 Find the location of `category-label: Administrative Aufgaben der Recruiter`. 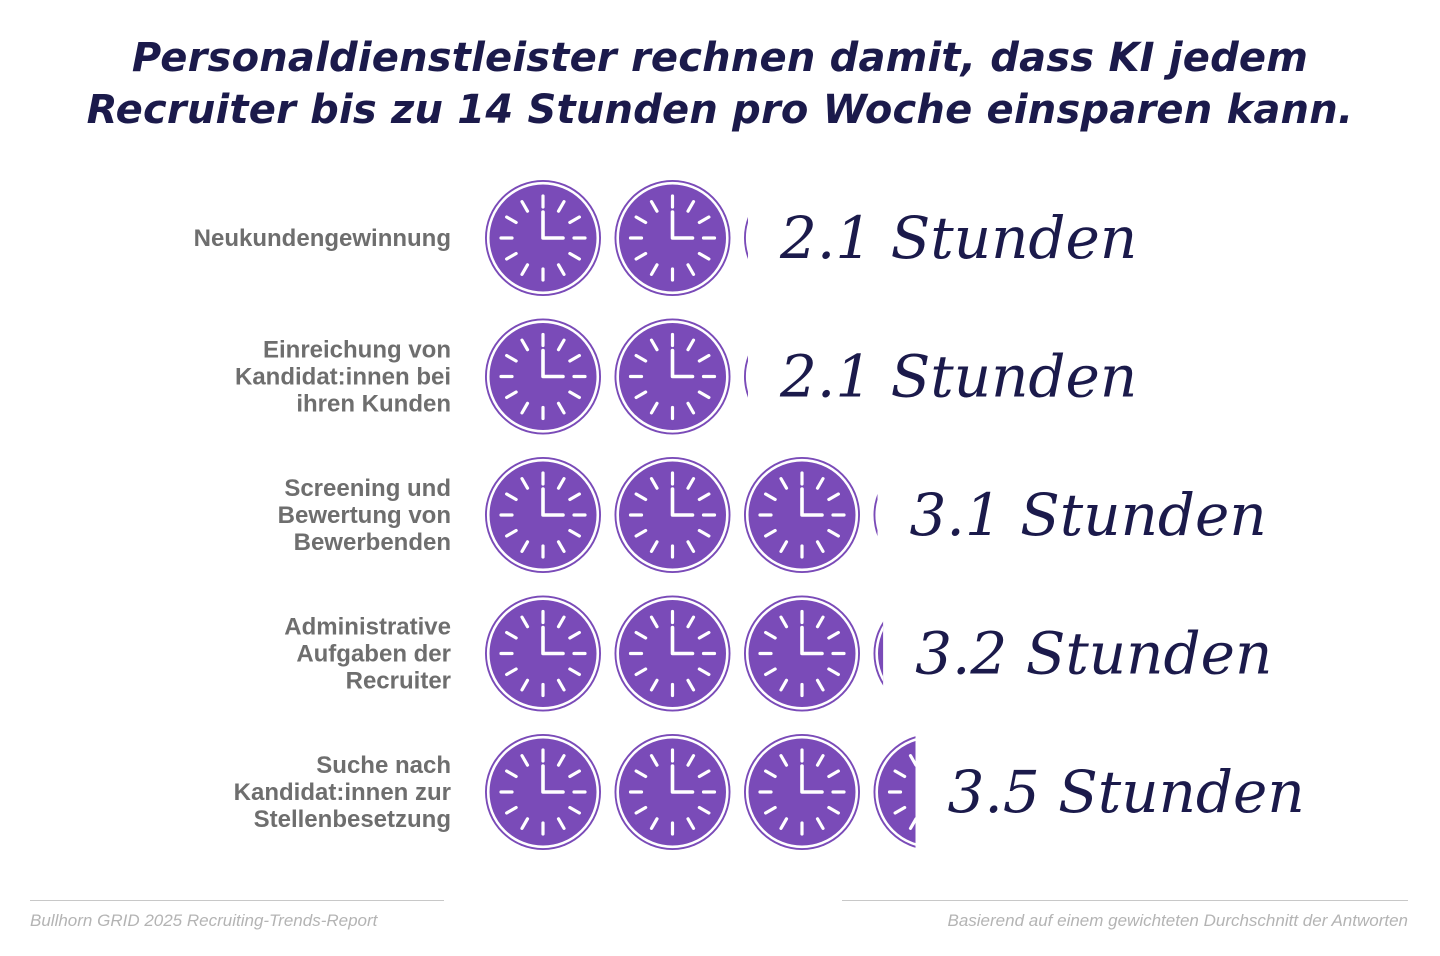

category-label: Administrative Aufgaben der Recruiter is located at coordinates (367, 654).